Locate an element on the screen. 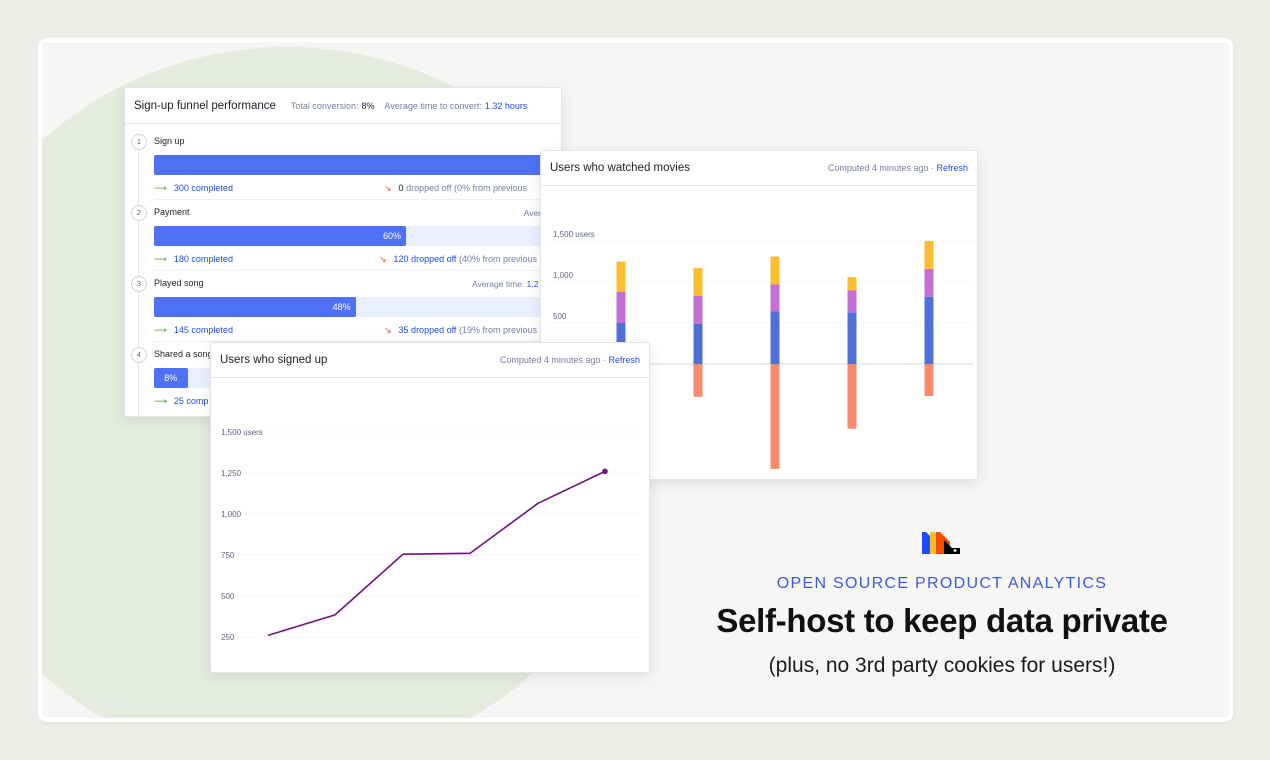  step-completed-link: 180 completed is located at coordinates (203, 259).